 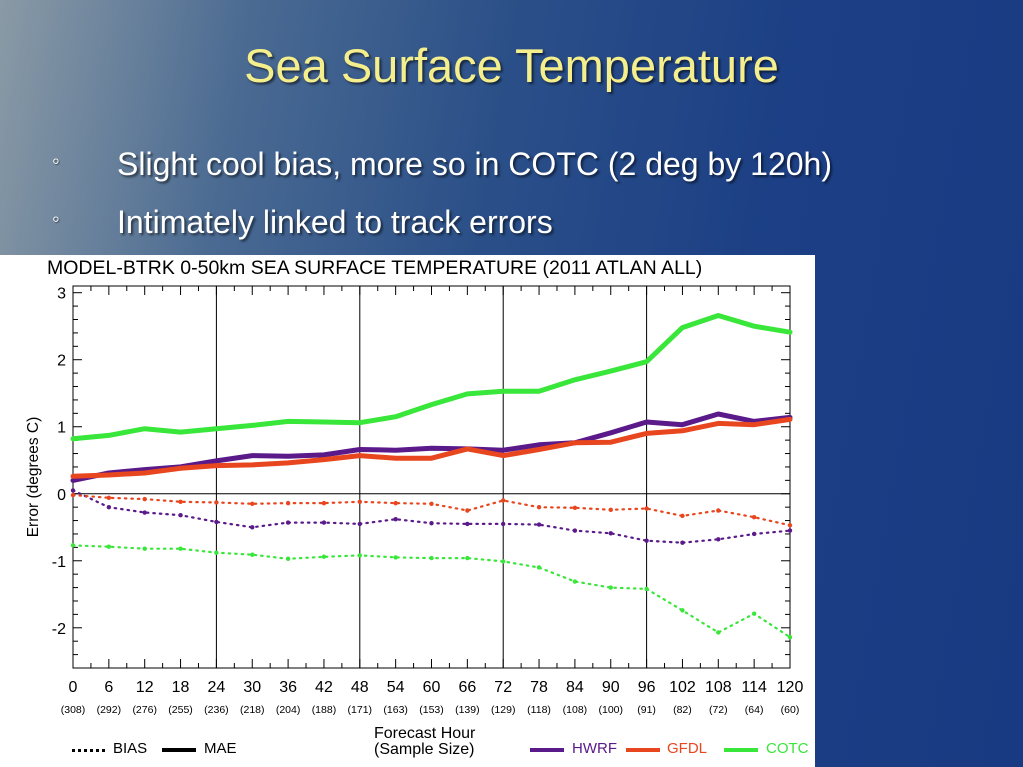 I want to click on series-line-gfdl-mae, so click(x=431, y=447).